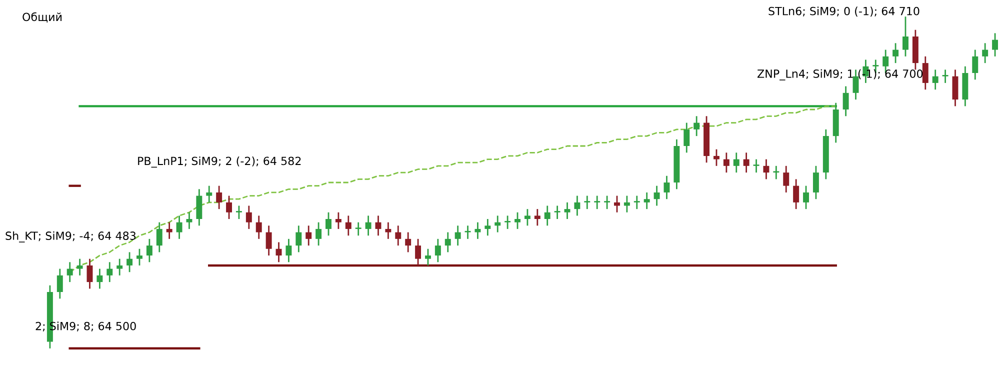  Describe the element at coordinates (71, 236) in the screenshot. I see `annotation: Sh_KT; SiM9; -4; 64 483` at that location.